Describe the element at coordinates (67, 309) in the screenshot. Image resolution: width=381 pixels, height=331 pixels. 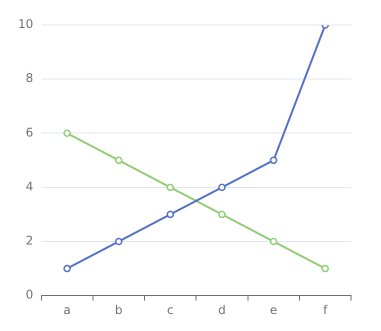
I see `x-tick-label: a` at that location.